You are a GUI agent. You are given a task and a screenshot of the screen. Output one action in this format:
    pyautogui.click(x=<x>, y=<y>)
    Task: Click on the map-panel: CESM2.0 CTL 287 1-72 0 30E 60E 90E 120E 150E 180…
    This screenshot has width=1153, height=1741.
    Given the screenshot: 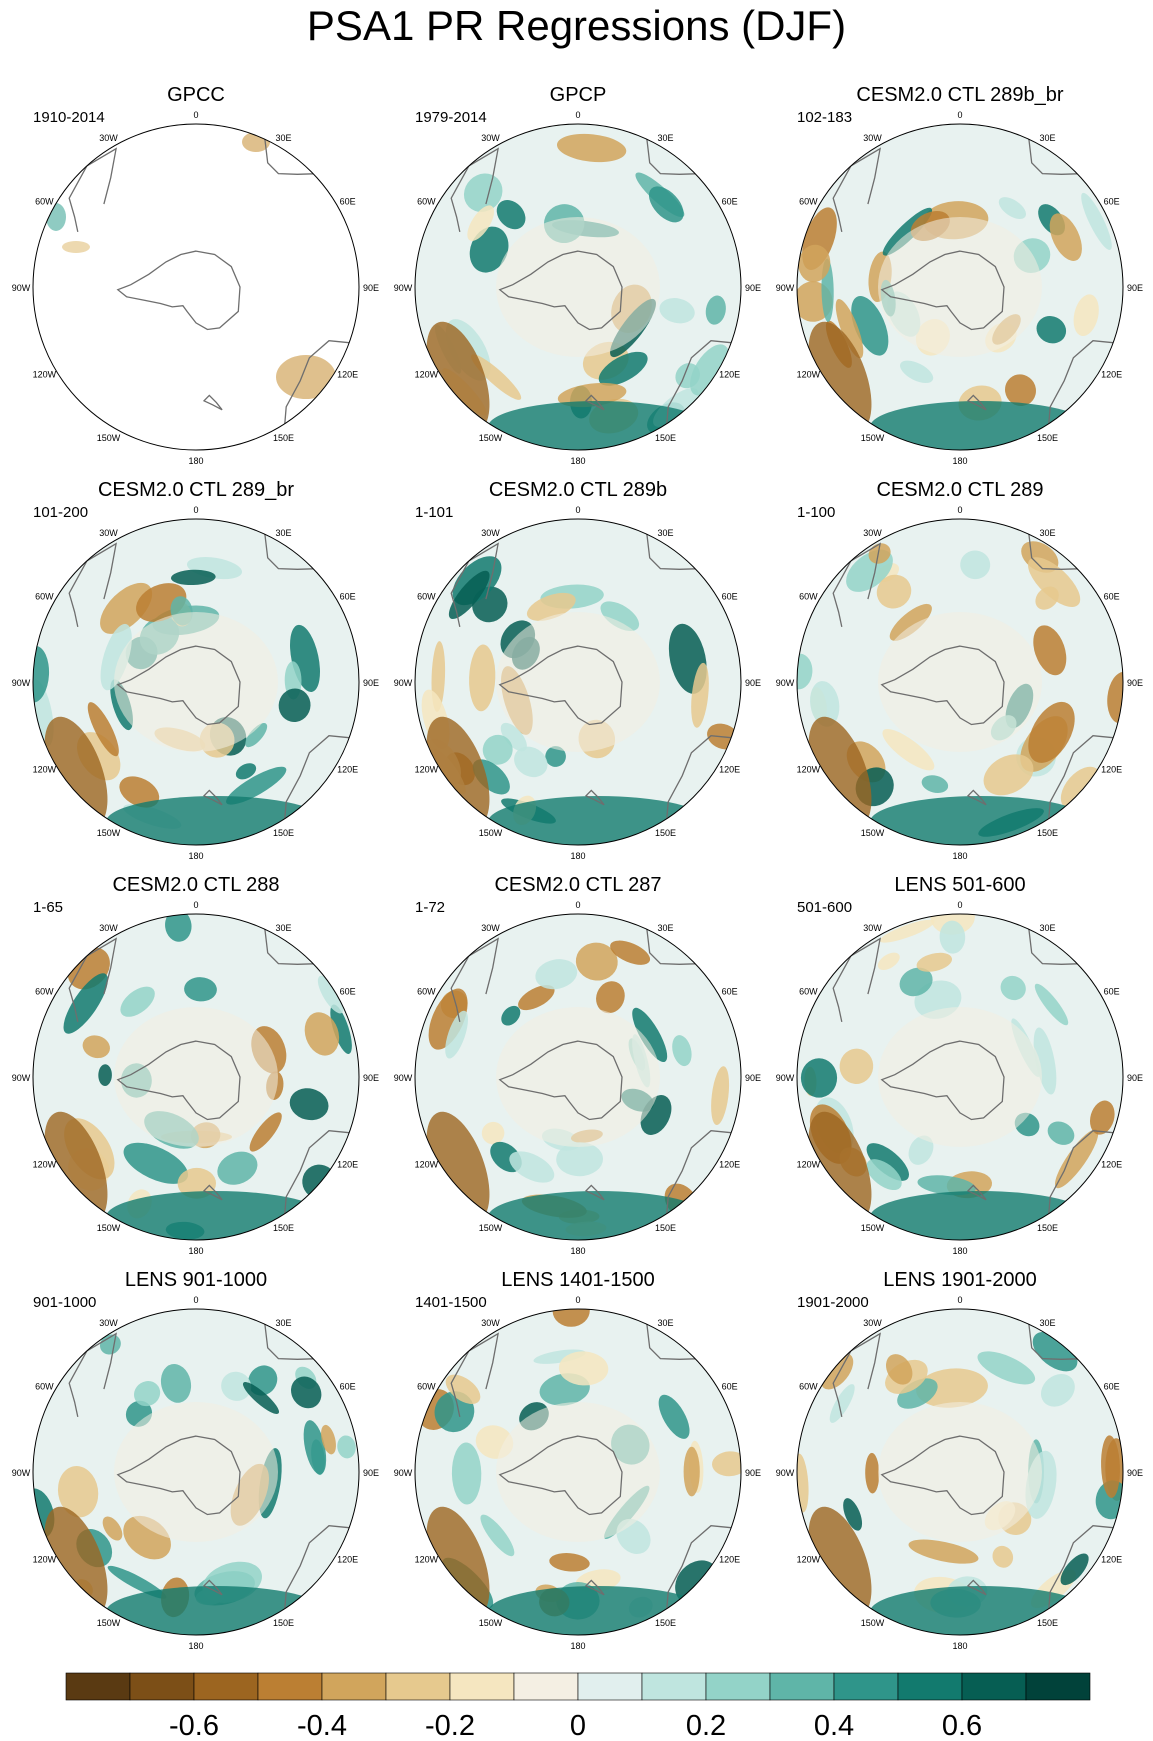 What is the action you would take?
    pyautogui.click(x=577, y=1065)
    